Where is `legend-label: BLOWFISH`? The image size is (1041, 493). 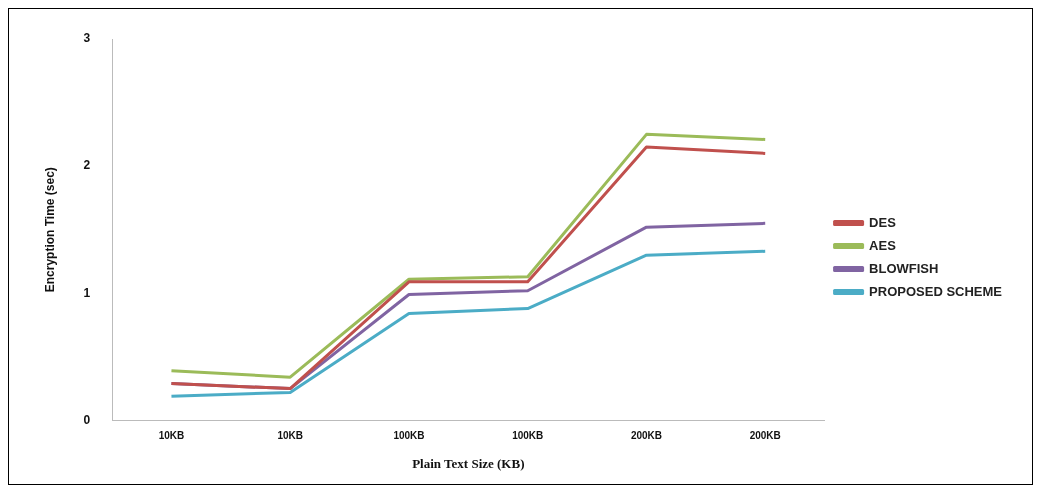 legend-label: BLOWFISH is located at coordinates (904, 268).